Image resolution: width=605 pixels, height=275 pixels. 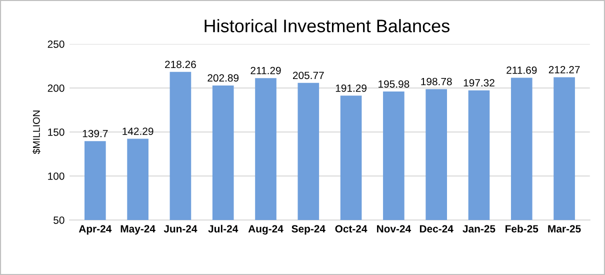 I want to click on data-label: 142.29, so click(x=138, y=131).